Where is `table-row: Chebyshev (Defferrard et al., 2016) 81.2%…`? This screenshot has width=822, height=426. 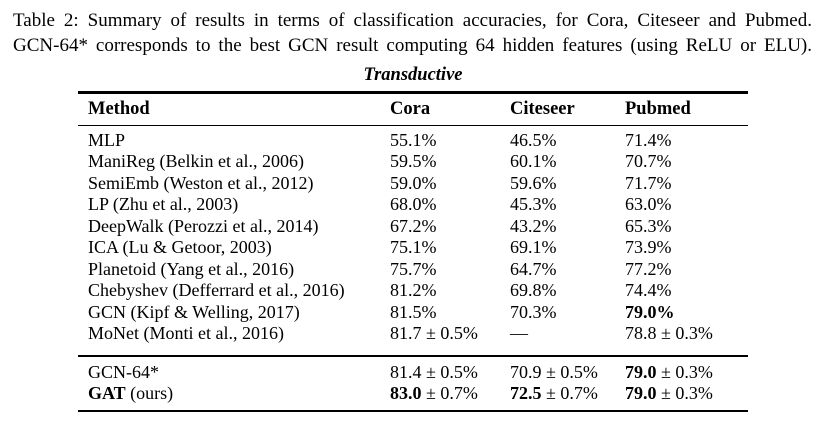
table-row: Chebyshev (Defferrard et al., 2016) 81.2%… is located at coordinates (413, 291).